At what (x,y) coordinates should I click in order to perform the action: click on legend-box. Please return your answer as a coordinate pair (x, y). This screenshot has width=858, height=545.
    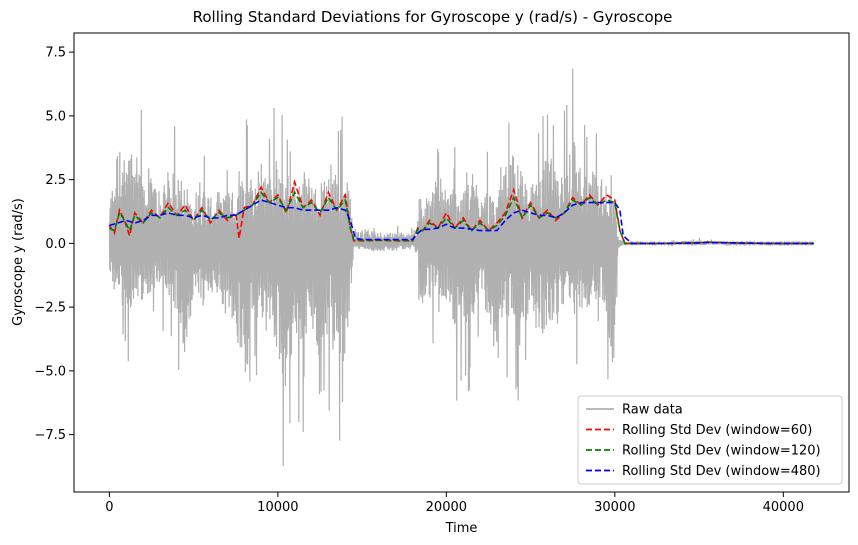
    Looking at the image, I should click on (710, 440).